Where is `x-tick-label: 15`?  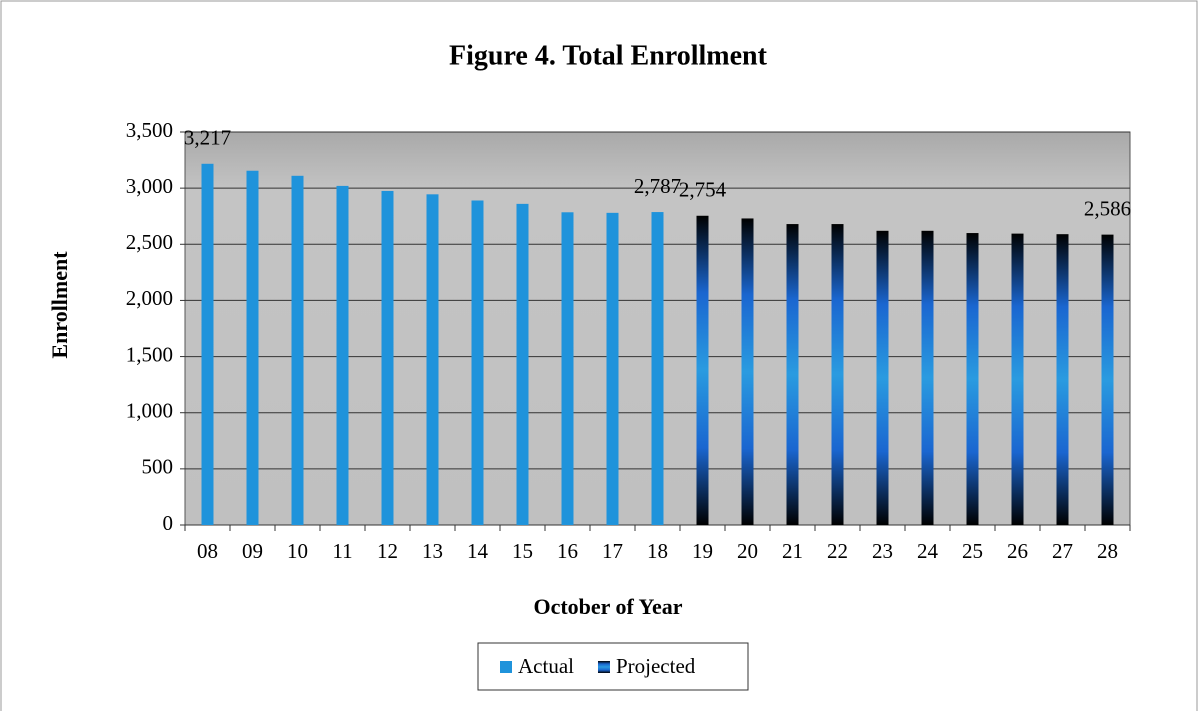
x-tick-label: 15 is located at coordinates (522, 551).